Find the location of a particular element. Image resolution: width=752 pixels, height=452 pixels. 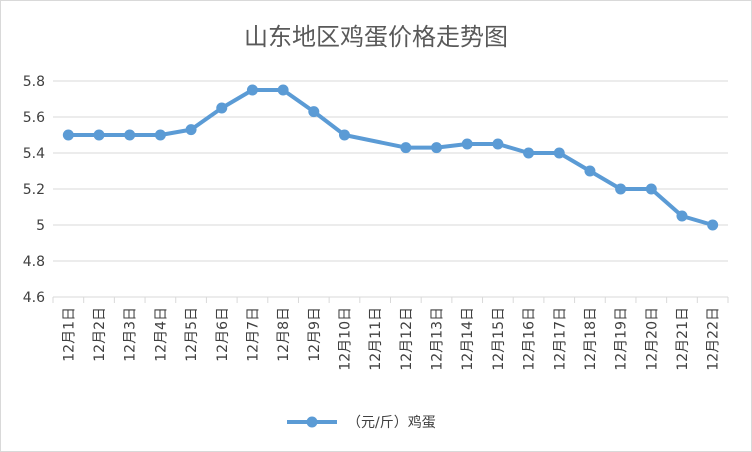

y-tick-label: 4.8 is located at coordinates (34, 262).